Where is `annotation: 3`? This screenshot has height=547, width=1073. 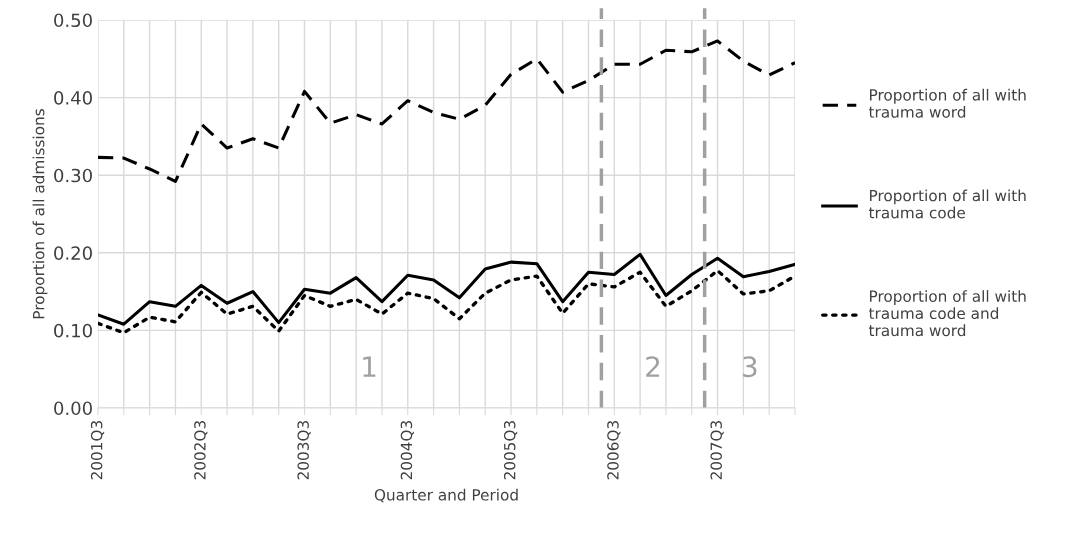
annotation: 3 is located at coordinates (750, 367).